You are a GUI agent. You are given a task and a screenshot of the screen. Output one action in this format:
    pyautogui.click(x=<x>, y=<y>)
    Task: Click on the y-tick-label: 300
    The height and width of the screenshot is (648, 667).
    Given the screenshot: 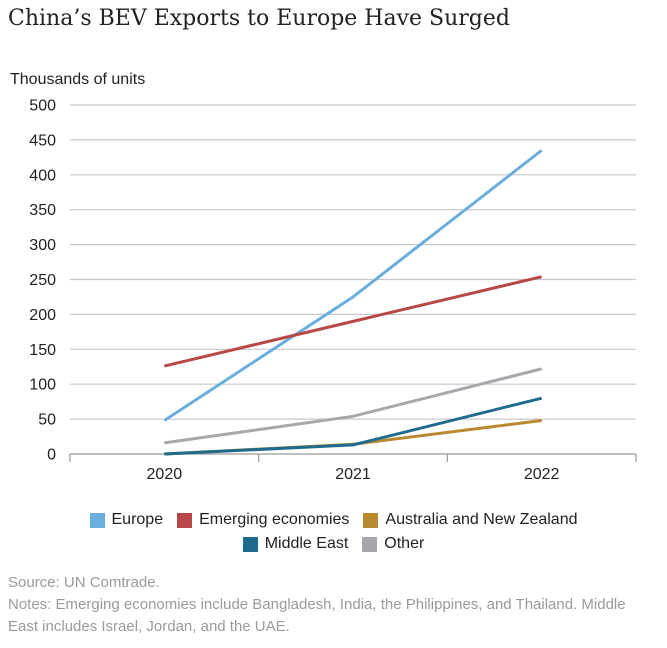 What is the action you would take?
    pyautogui.click(x=42, y=245)
    